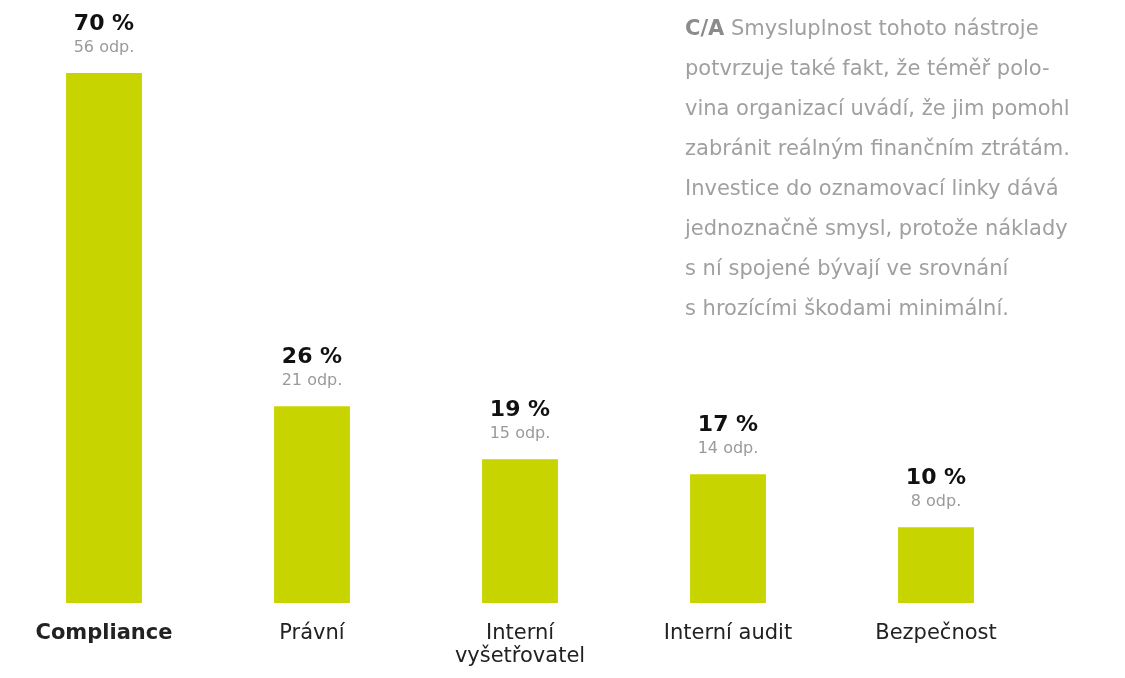 The width and height of the screenshot is (1125, 678). What do you see at coordinates (728, 448) in the screenshot?
I see `annotation: 14 odp.` at bounding box center [728, 448].